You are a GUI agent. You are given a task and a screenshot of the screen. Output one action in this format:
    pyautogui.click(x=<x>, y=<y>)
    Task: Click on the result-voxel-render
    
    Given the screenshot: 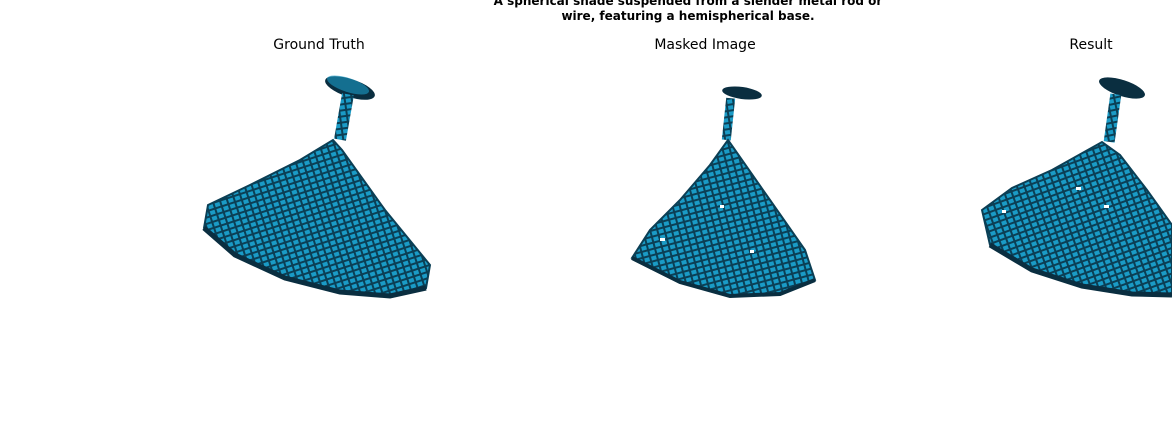 What is the action you would take?
    pyautogui.click(x=1076, y=187)
    